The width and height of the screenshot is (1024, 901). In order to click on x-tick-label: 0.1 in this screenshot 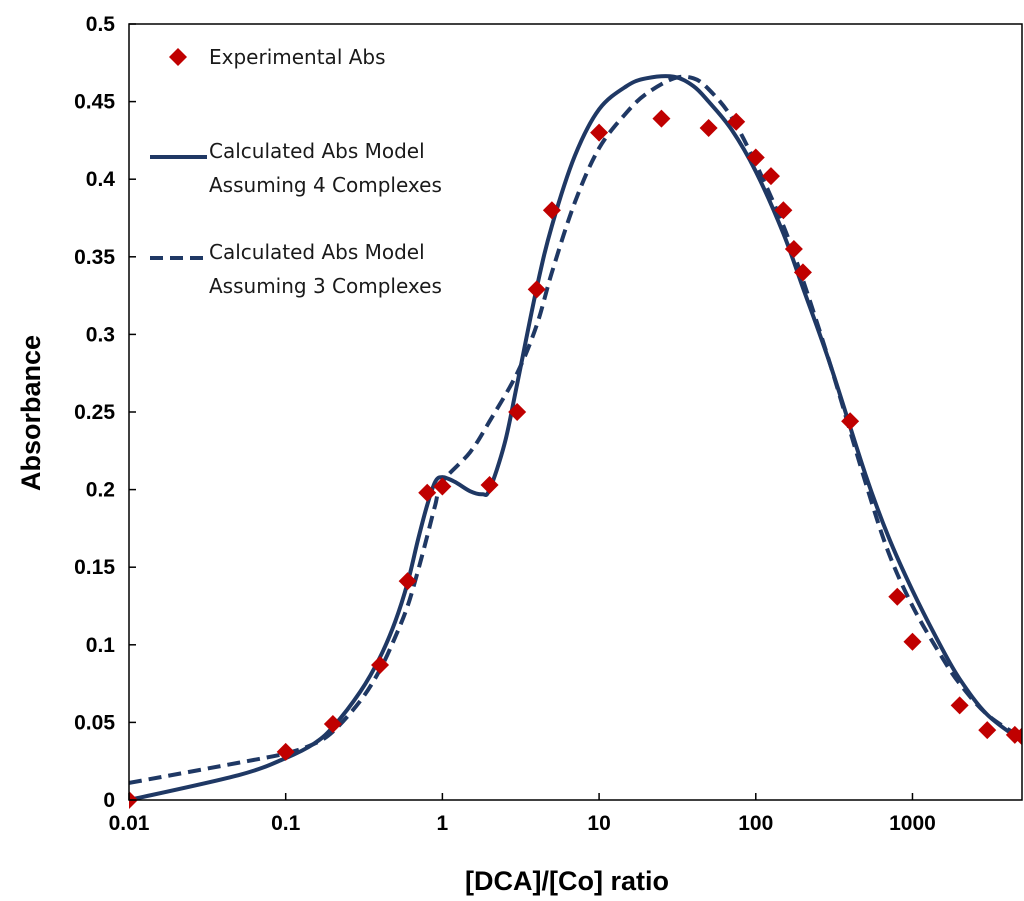, I will do `click(286, 823)`.